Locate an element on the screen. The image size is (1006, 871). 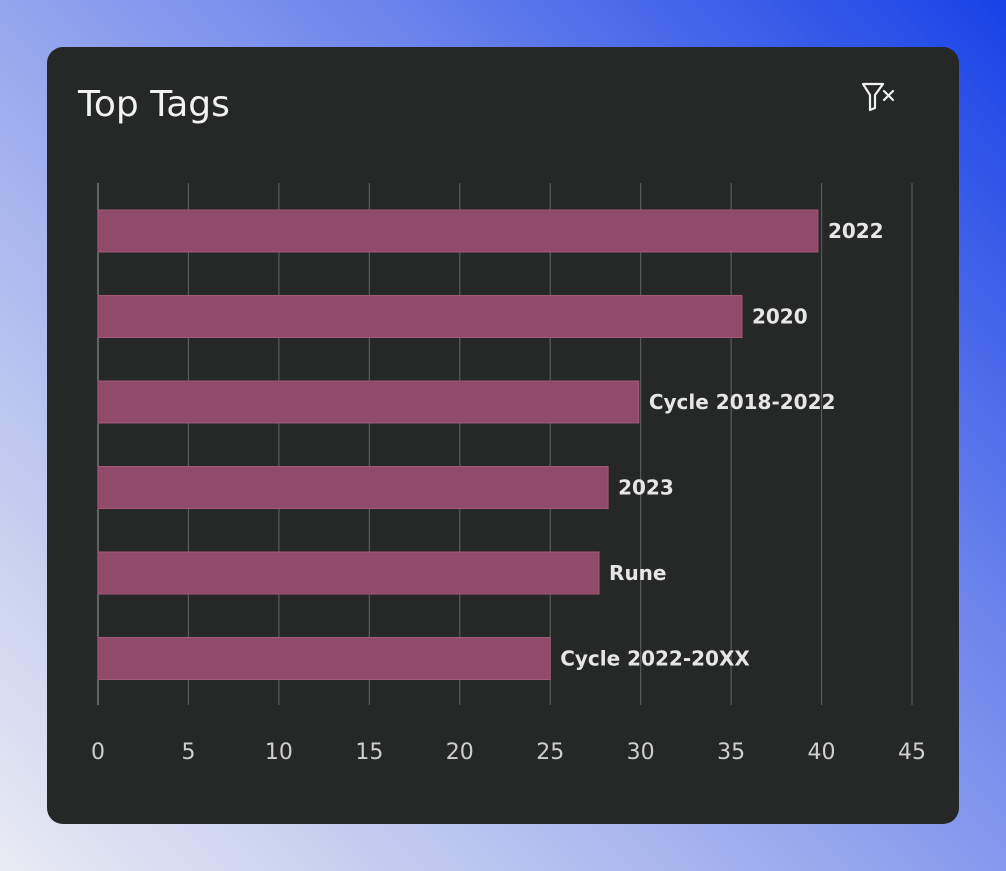
x-tick-label: 45 is located at coordinates (912, 752).